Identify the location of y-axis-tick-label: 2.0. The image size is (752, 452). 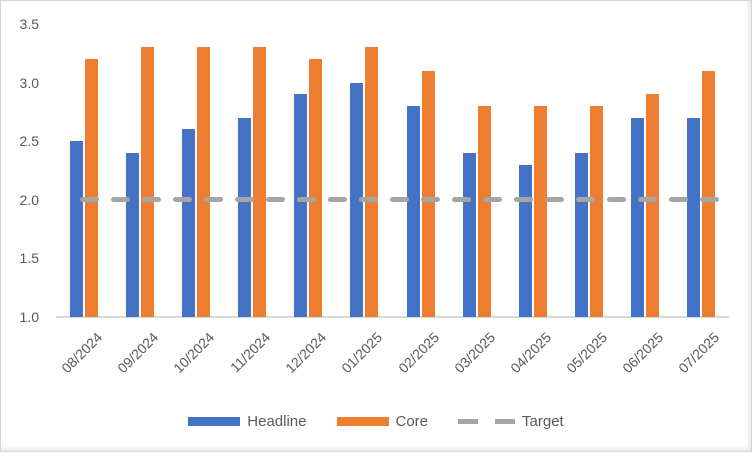
(29, 199).